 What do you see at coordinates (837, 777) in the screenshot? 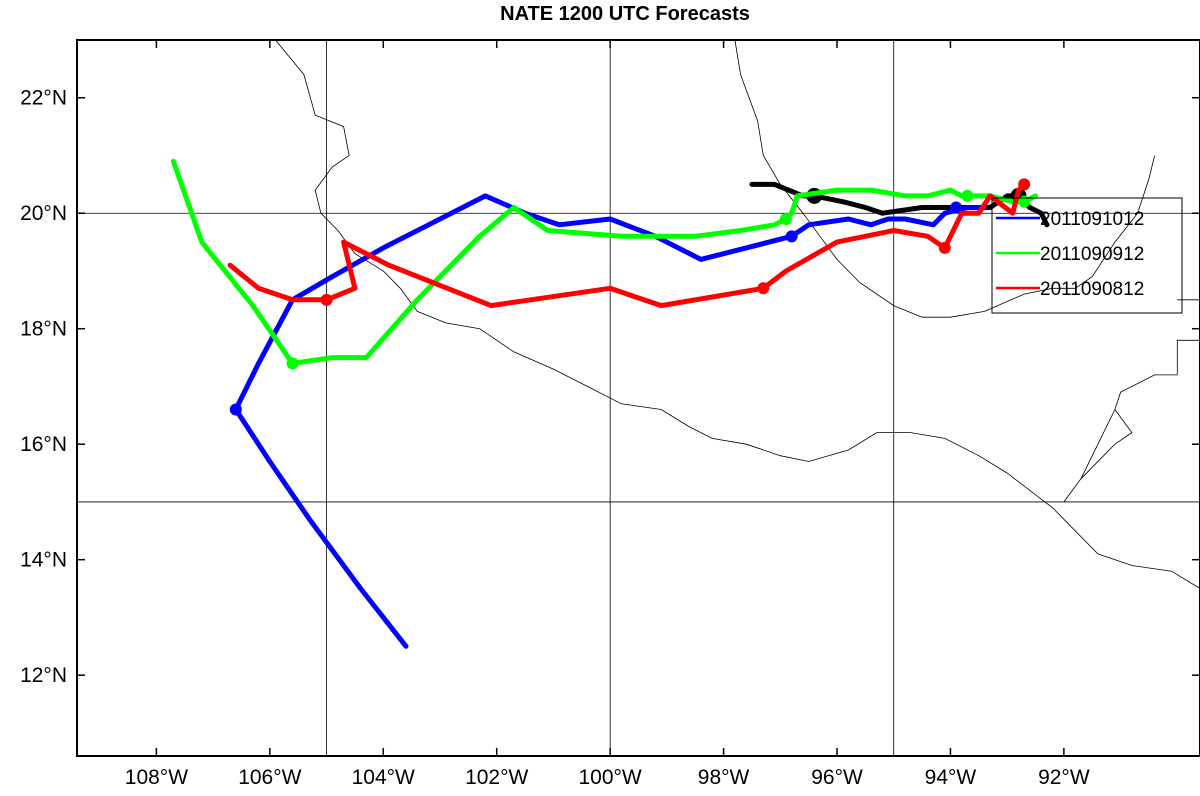
I see `lon-tick-label: 96°W` at bounding box center [837, 777].